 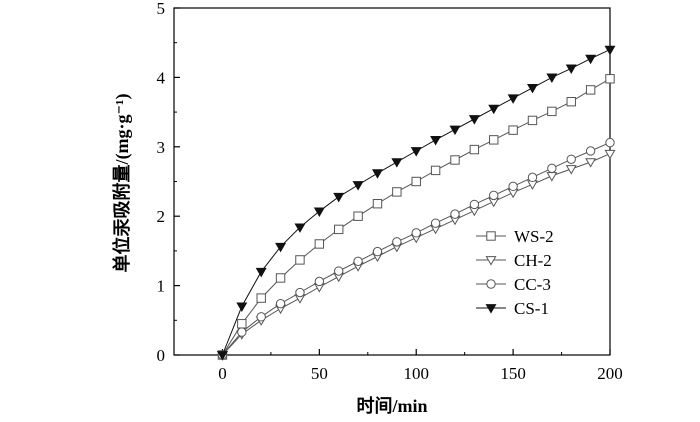 What do you see at coordinates (512, 308) in the screenshot?
I see `legend-item-cs-1: CS-1` at bounding box center [512, 308].